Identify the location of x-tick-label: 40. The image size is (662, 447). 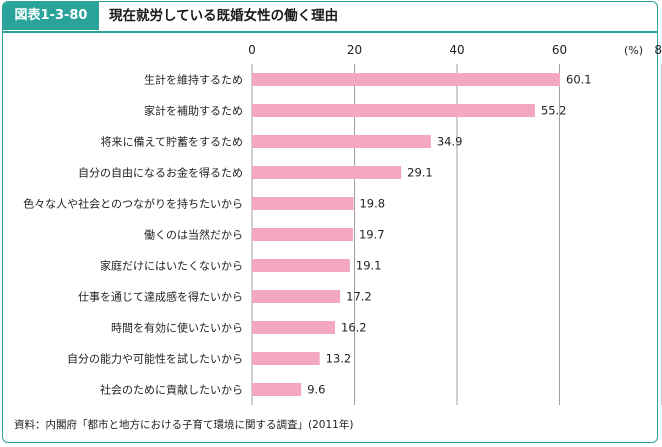
(456, 50).